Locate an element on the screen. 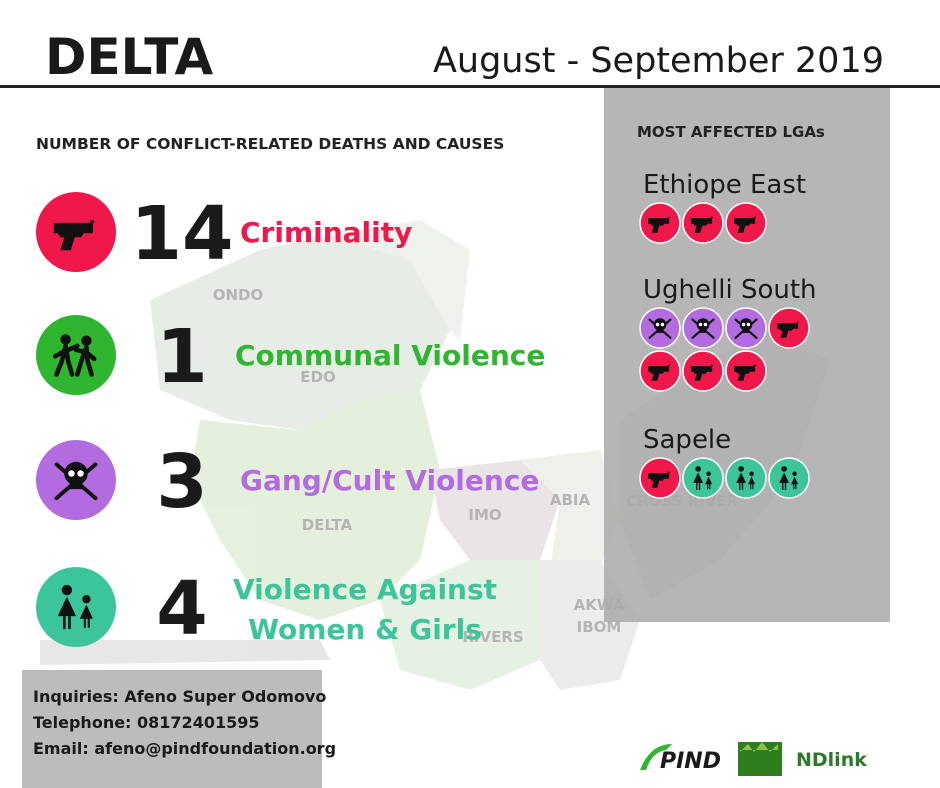 The width and height of the screenshot is (940, 788). logo-ndlink: NDlink is located at coordinates (831, 760).